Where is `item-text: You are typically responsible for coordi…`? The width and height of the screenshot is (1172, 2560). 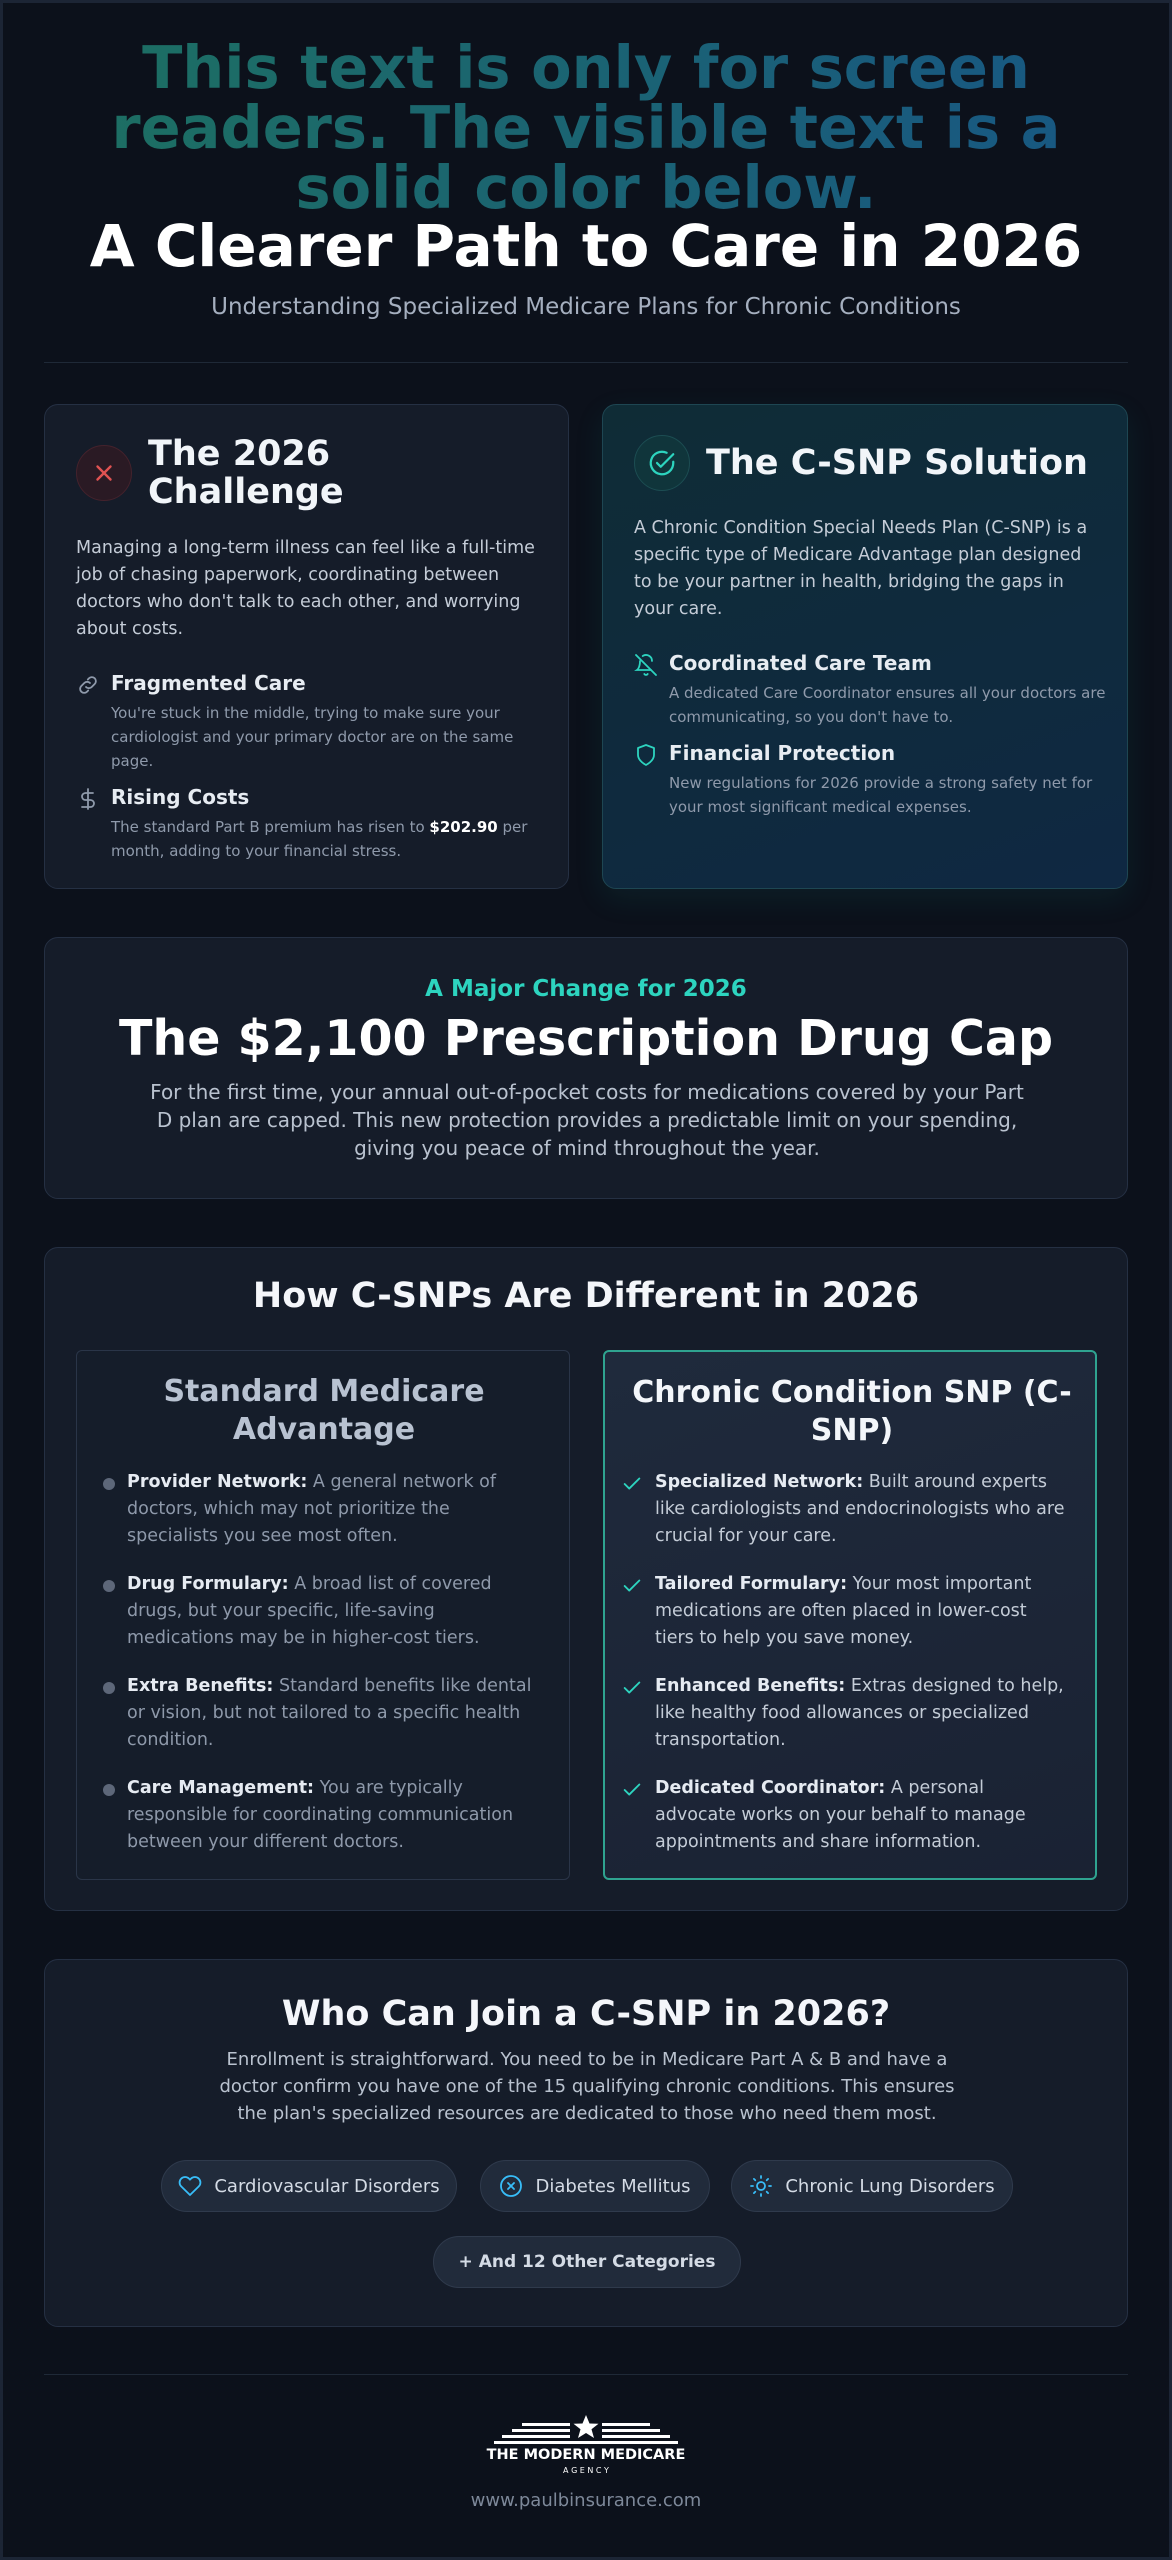
item-text: You are typically responsible for coordi… is located at coordinates (320, 1815).